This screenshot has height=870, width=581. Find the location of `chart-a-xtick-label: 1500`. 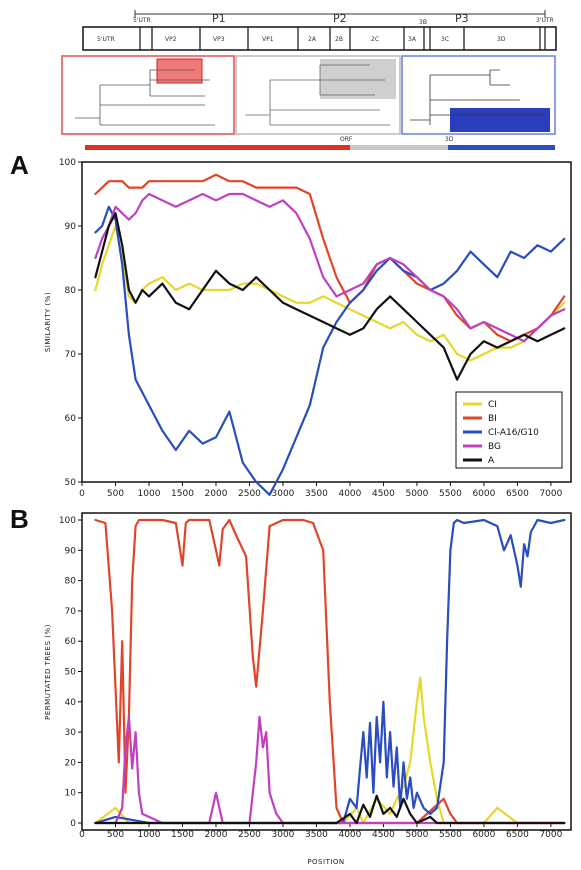

chart-a-xtick-label: 1500 is located at coordinates (182, 494).